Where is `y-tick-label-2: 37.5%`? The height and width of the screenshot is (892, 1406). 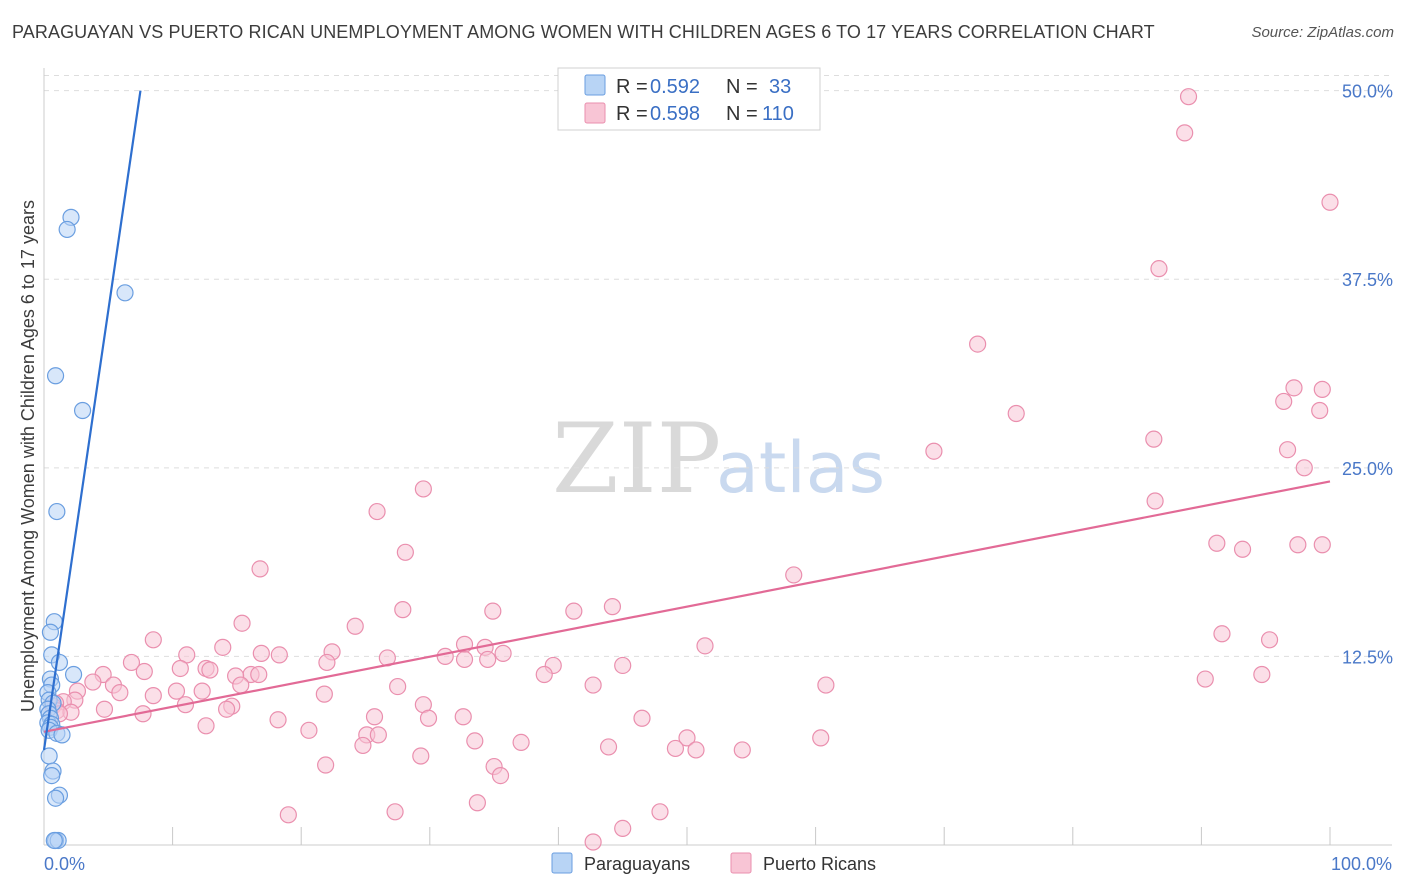 y-tick-label-2: 37.5% is located at coordinates (1367, 280).